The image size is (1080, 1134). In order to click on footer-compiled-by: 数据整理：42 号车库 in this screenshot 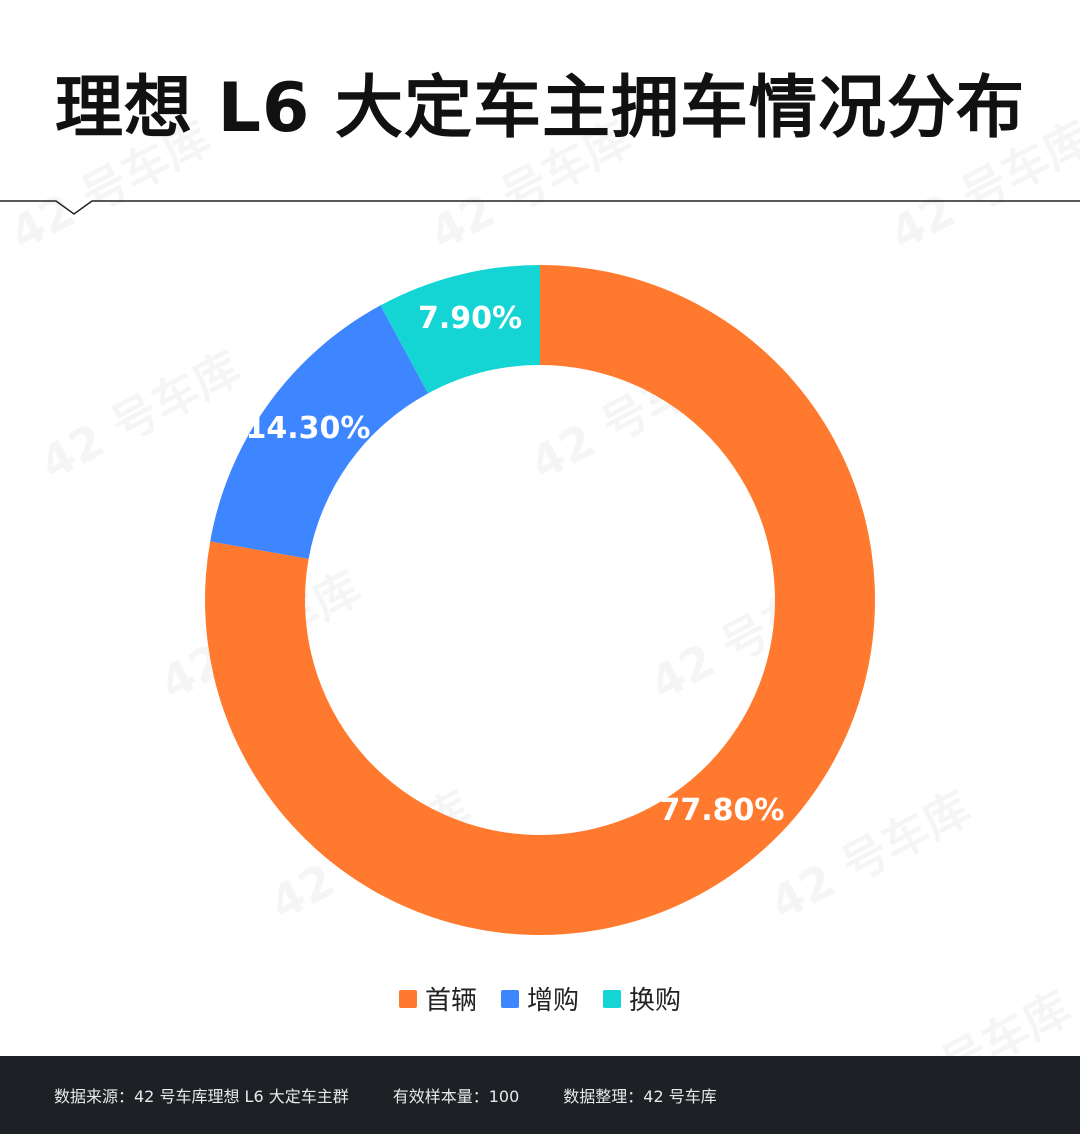, I will do `click(640, 1096)`.